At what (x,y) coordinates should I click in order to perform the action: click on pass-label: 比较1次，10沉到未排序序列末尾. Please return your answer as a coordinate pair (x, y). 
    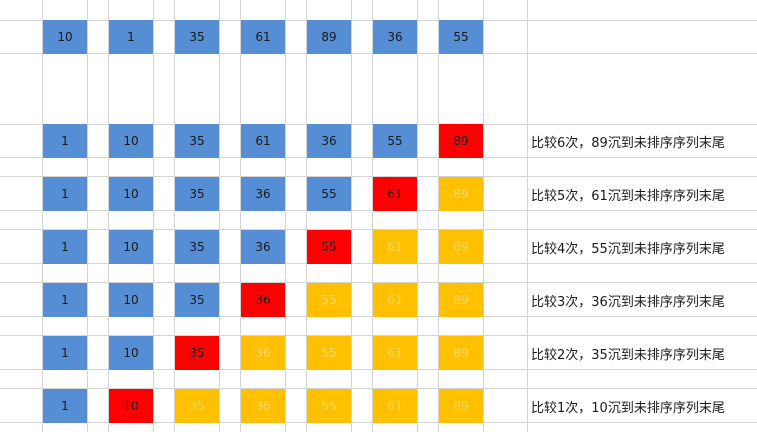
    Looking at the image, I should click on (628, 408).